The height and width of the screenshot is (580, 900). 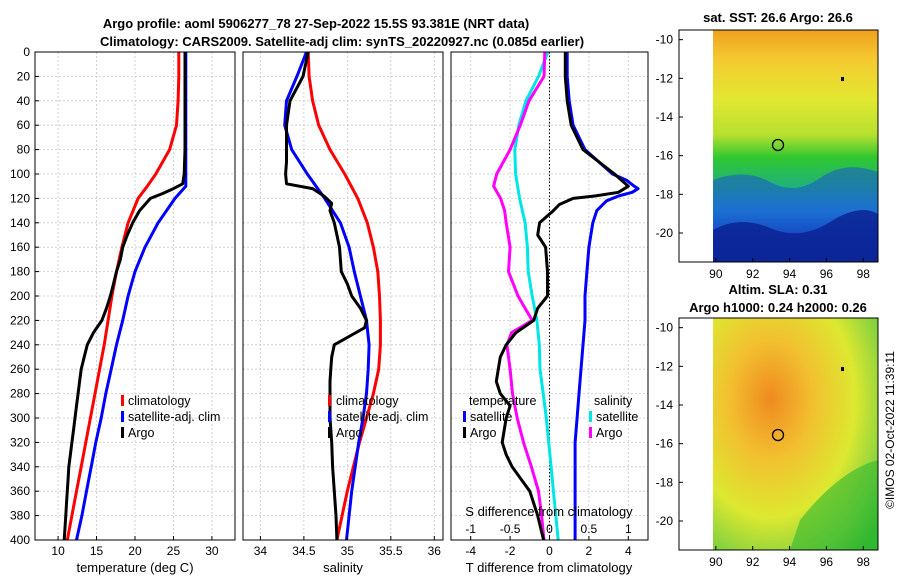 What do you see at coordinates (97, 551) in the screenshot?
I see `x-tick-label: 15` at bounding box center [97, 551].